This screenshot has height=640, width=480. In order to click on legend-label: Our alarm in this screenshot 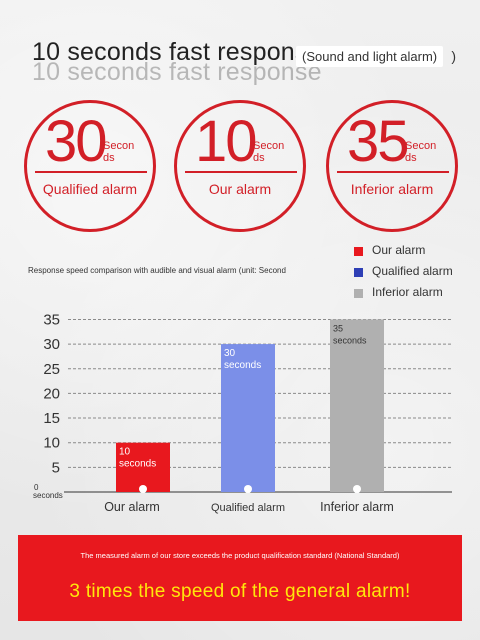, I will do `click(399, 250)`.